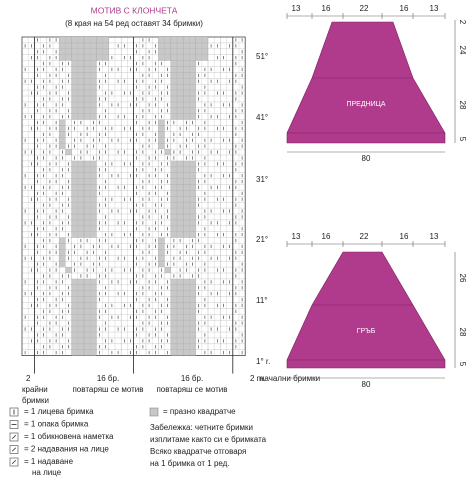  Describe the element at coordinates (49, 461) in the screenshot. I see `legend-label: = 1 надаване` at that location.